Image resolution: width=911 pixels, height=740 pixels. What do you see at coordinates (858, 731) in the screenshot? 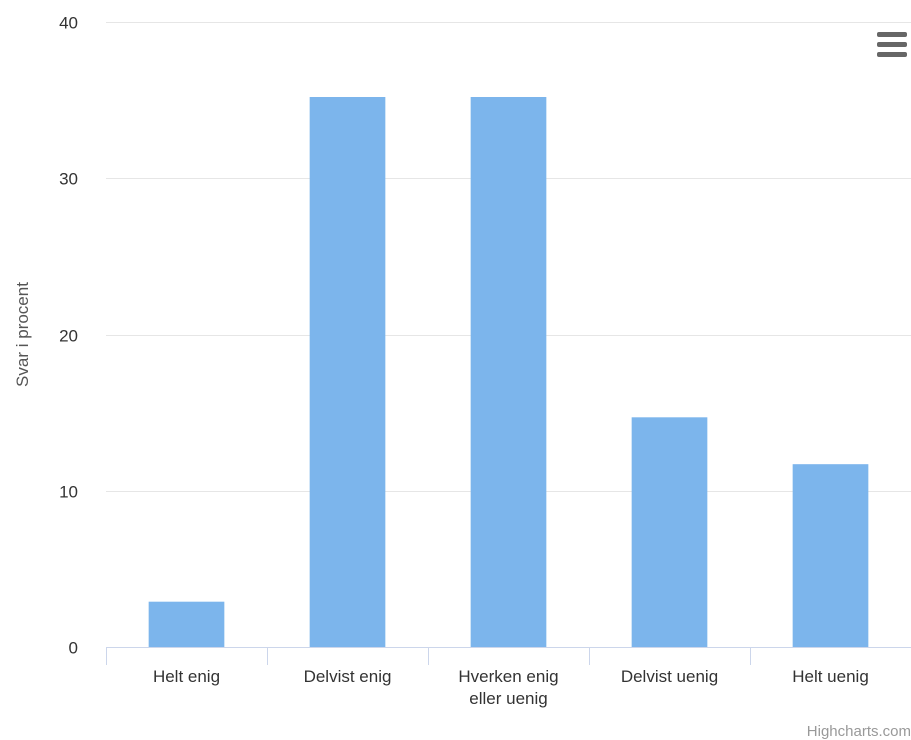
I see `credits-link: Highcharts.com` at bounding box center [858, 731].